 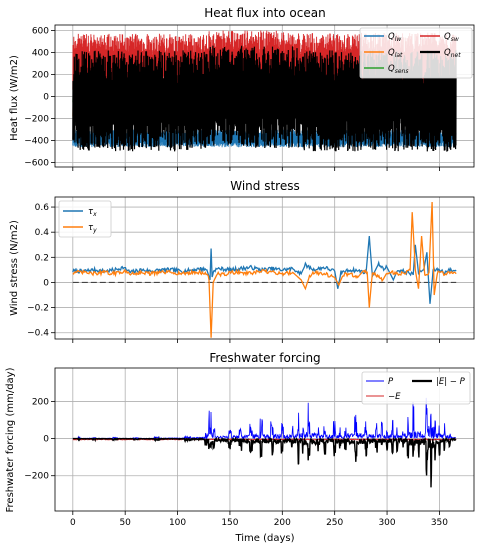 What do you see at coordinates (92, 228) in the screenshot?
I see `legend-tauy-label: τy` at bounding box center [92, 228].